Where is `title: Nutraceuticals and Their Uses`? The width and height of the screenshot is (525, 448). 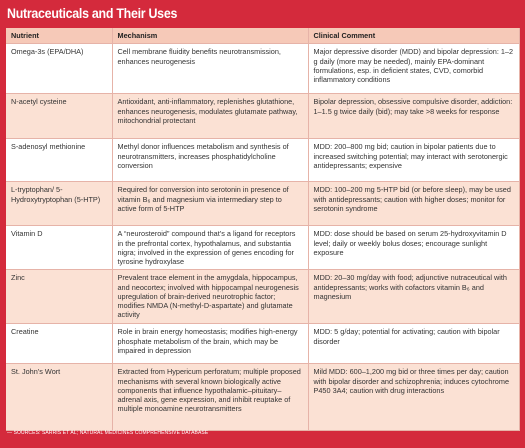
title: Nutraceuticals and Their Uses is located at coordinates (92, 13).